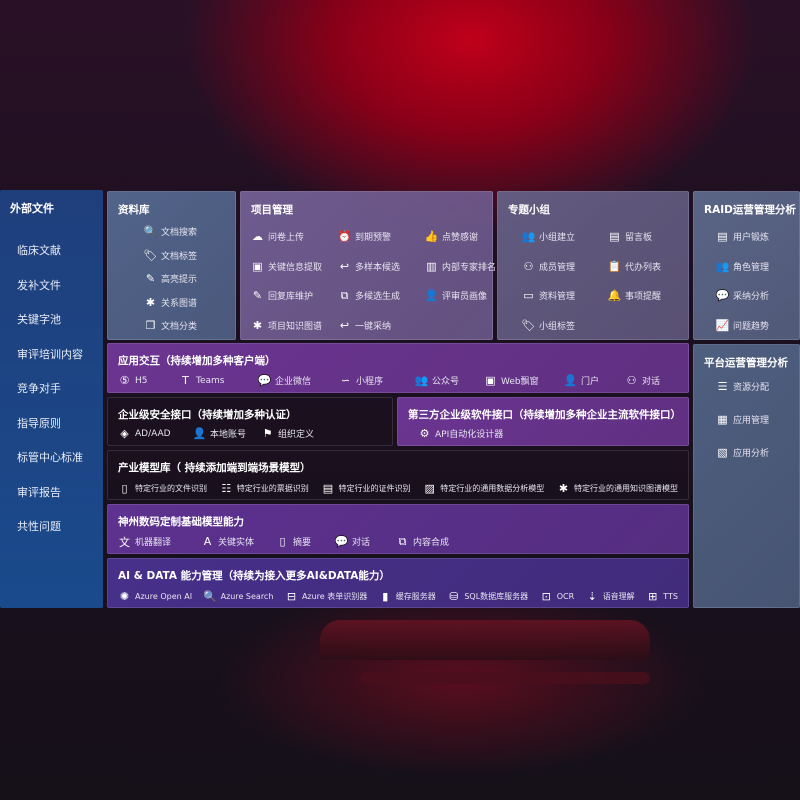 The image size is (800, 800). Describe the element at coordinates (179, 256) in the screenshot. I see `library-item-label: 文档标签` at that location.